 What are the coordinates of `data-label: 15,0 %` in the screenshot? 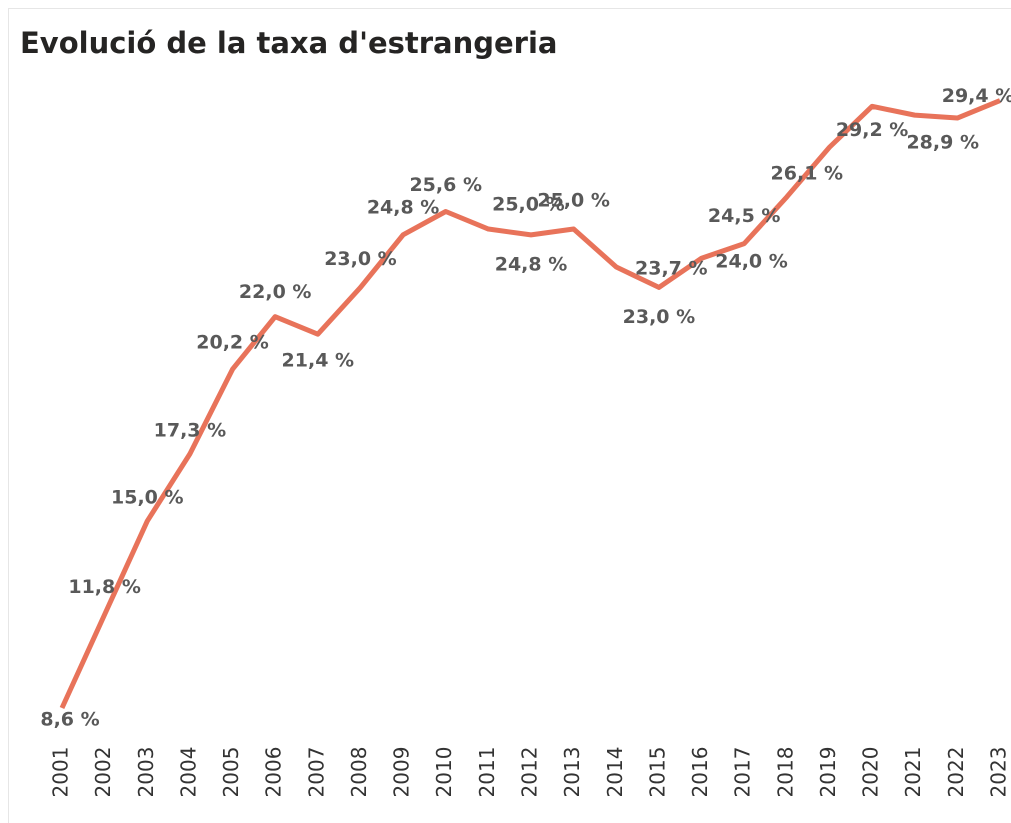 It's located at (147, 498).